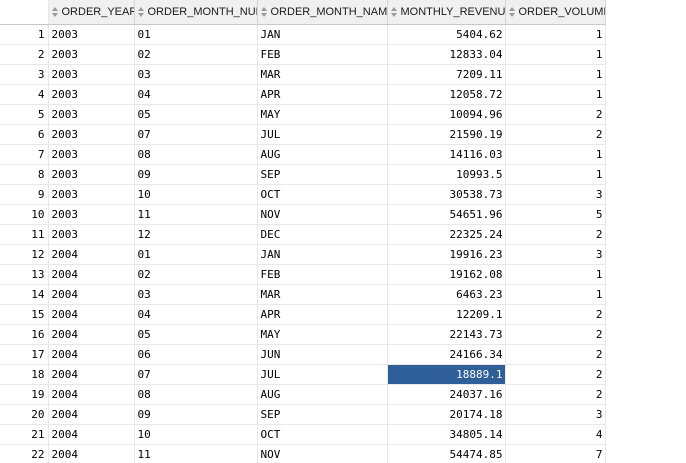  I want to click on table-row: 15 2004 04 APR 12209.1 2, so click(303, 314).